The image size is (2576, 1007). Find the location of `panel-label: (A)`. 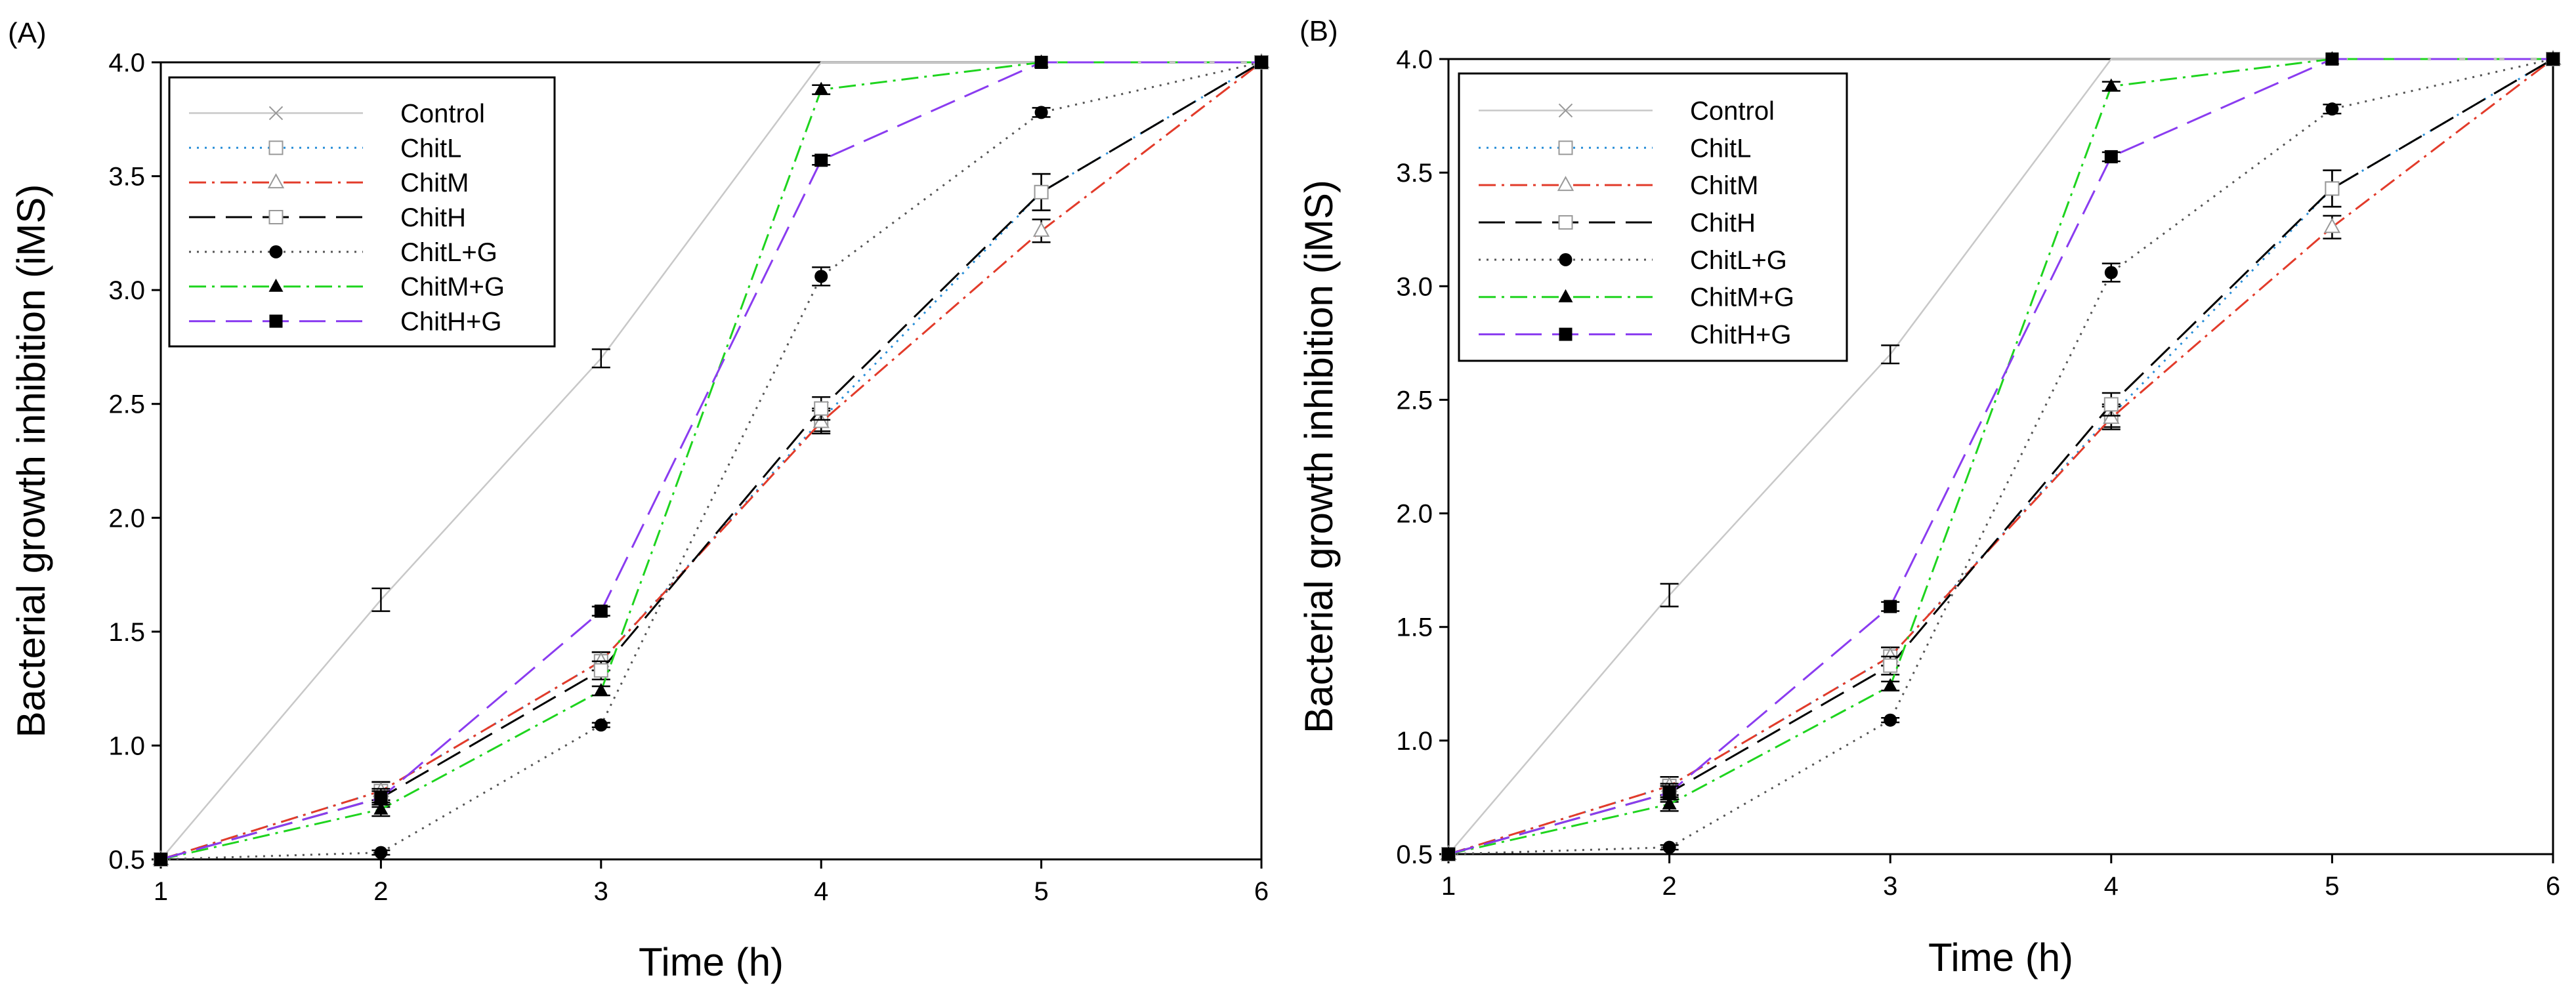

panel-label: (A) is located at coordinates (27, 33).